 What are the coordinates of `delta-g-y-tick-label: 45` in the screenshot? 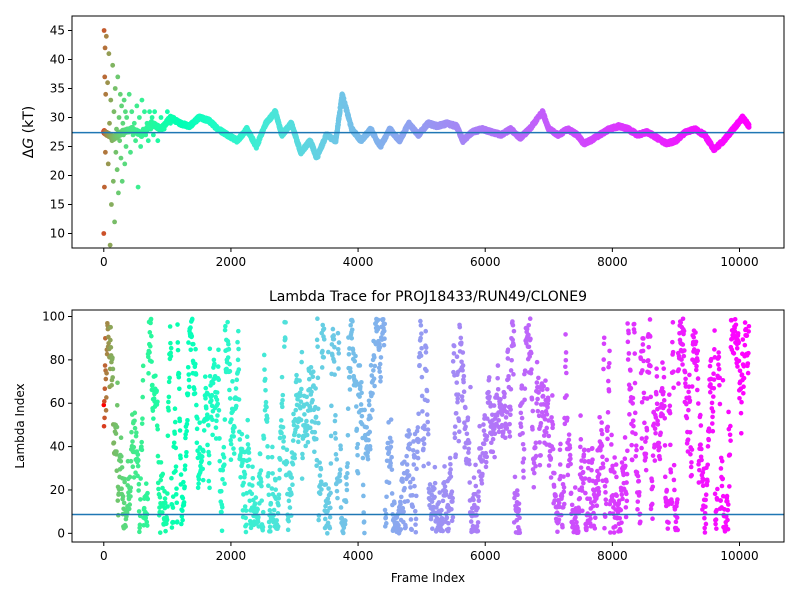 It's located at (57, 31).